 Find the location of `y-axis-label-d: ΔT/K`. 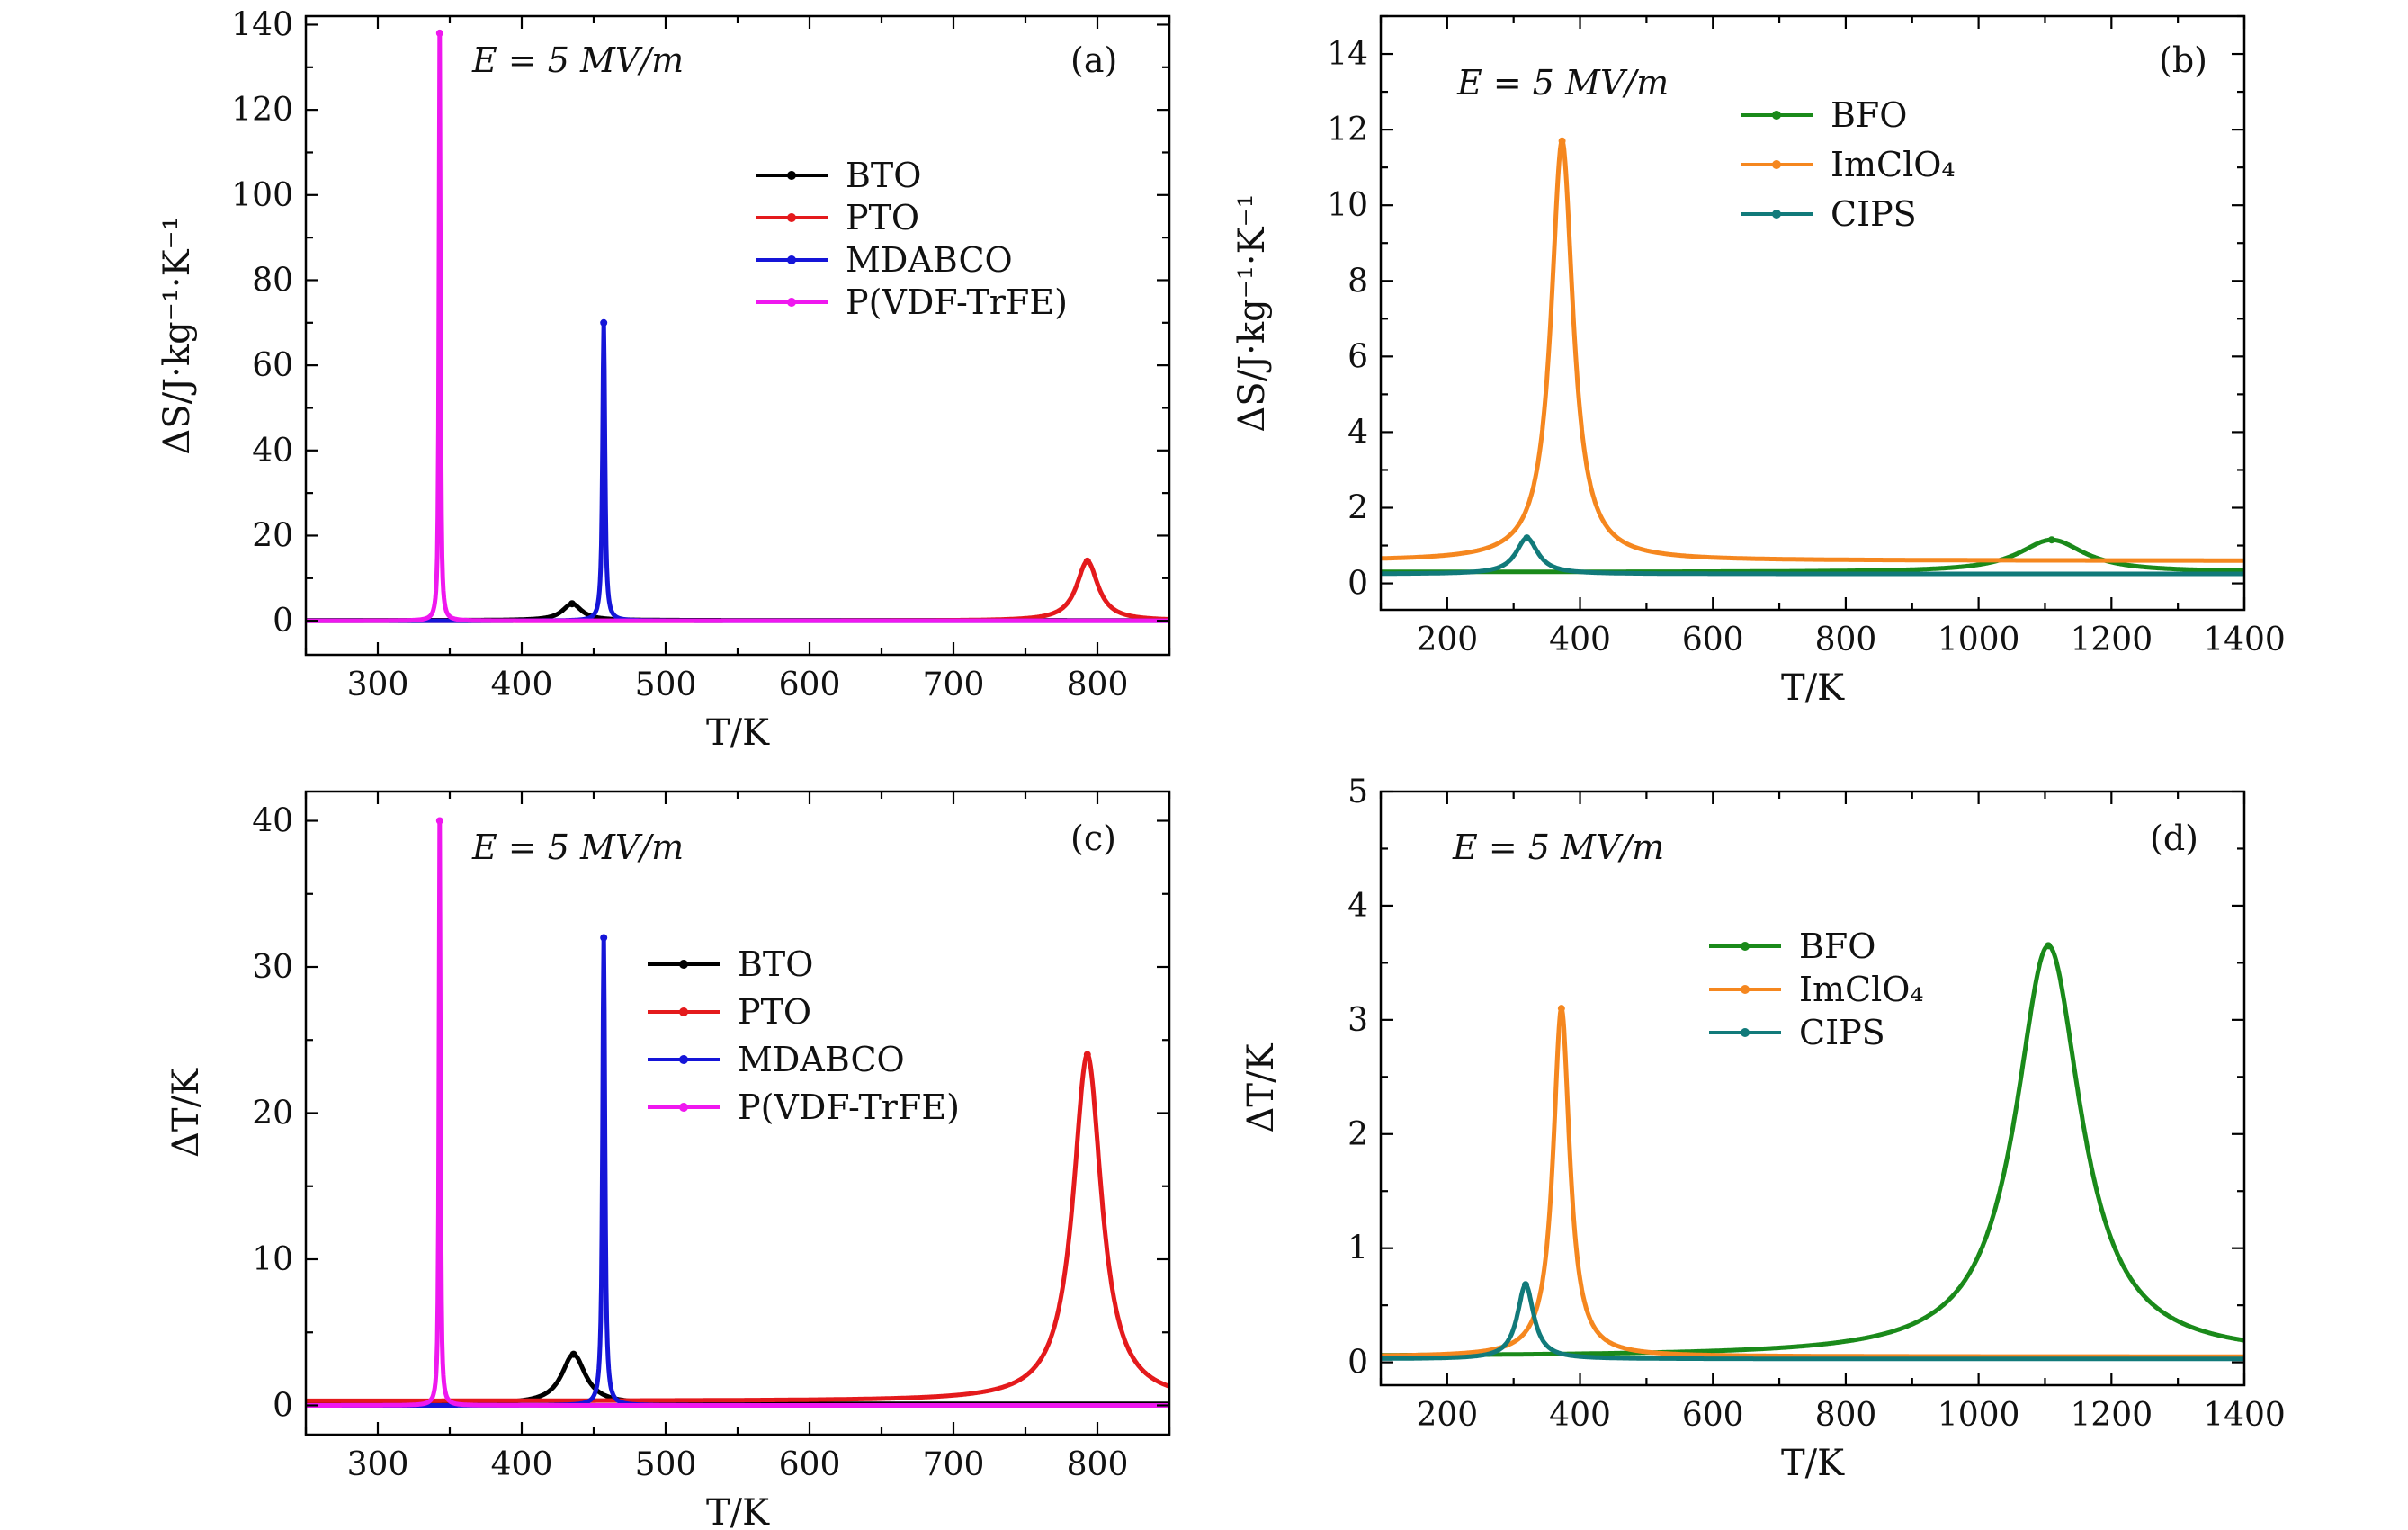

y-axis-label-d: ΔT/K is located at coordinates (1261, 1087).